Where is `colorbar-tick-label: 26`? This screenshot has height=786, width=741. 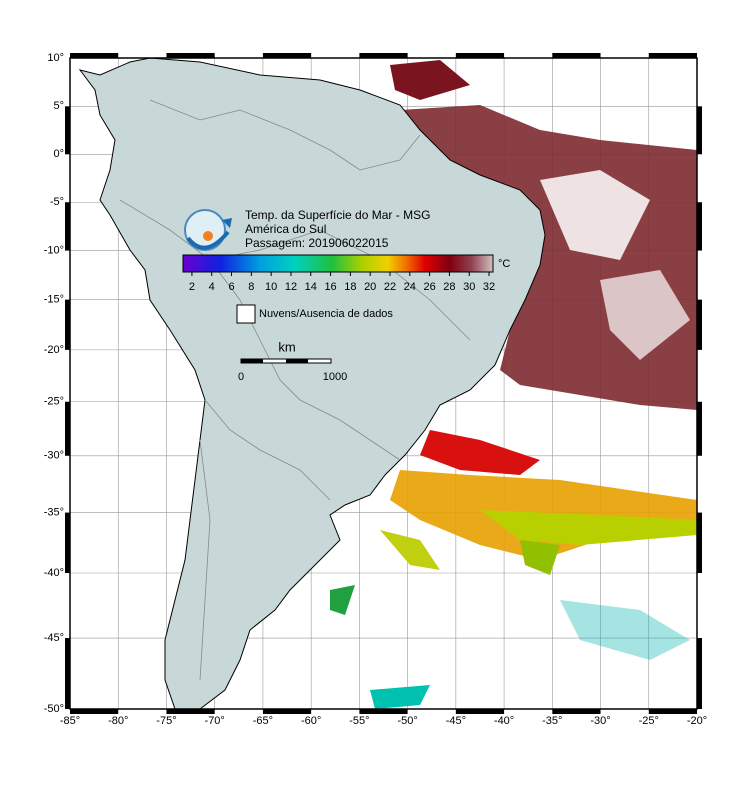 colorbar-tick-label: 26 is located at coordinates (429, 287).